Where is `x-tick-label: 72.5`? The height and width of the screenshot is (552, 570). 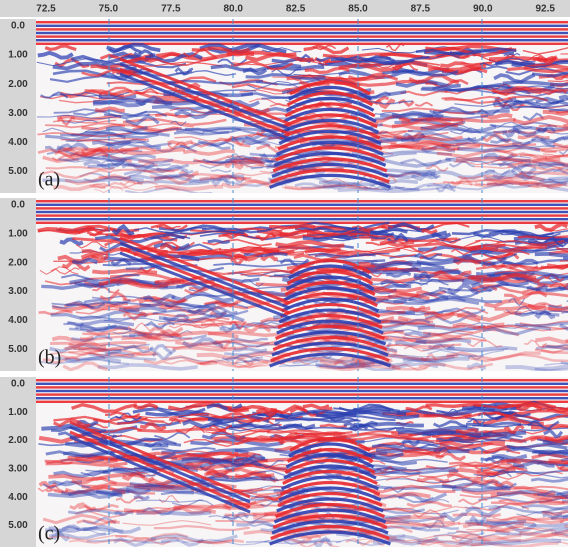
x-tick-label: 72.5 is located at coordinates (46, 9).